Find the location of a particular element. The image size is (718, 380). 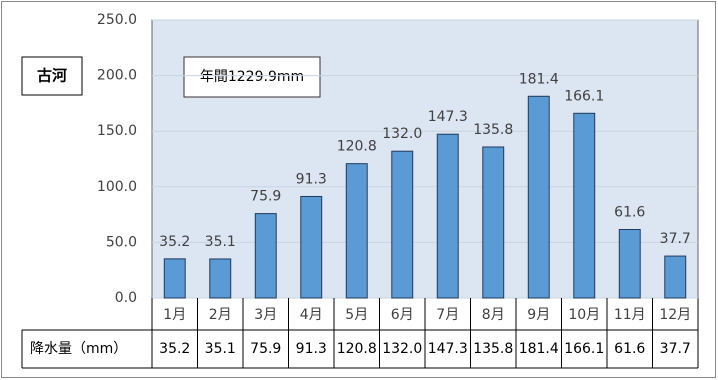

data-label: 61.6 is located at coordinates (629, 213).